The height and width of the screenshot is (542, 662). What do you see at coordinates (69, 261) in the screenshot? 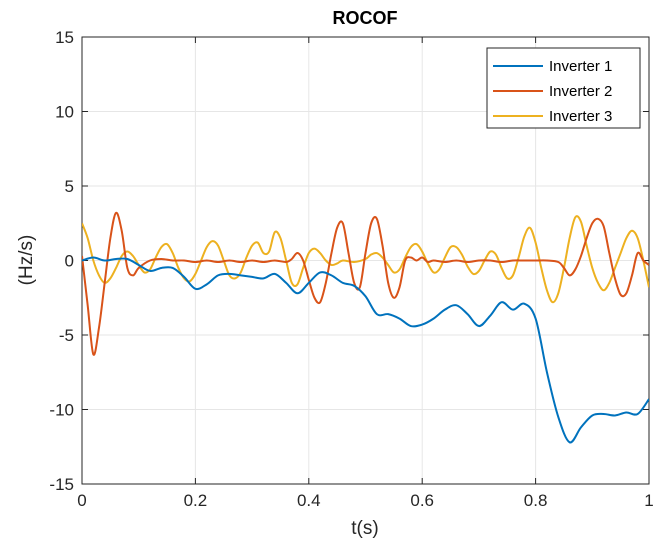
I see `y-tick-label: 0` at bounding box center [69, 261].